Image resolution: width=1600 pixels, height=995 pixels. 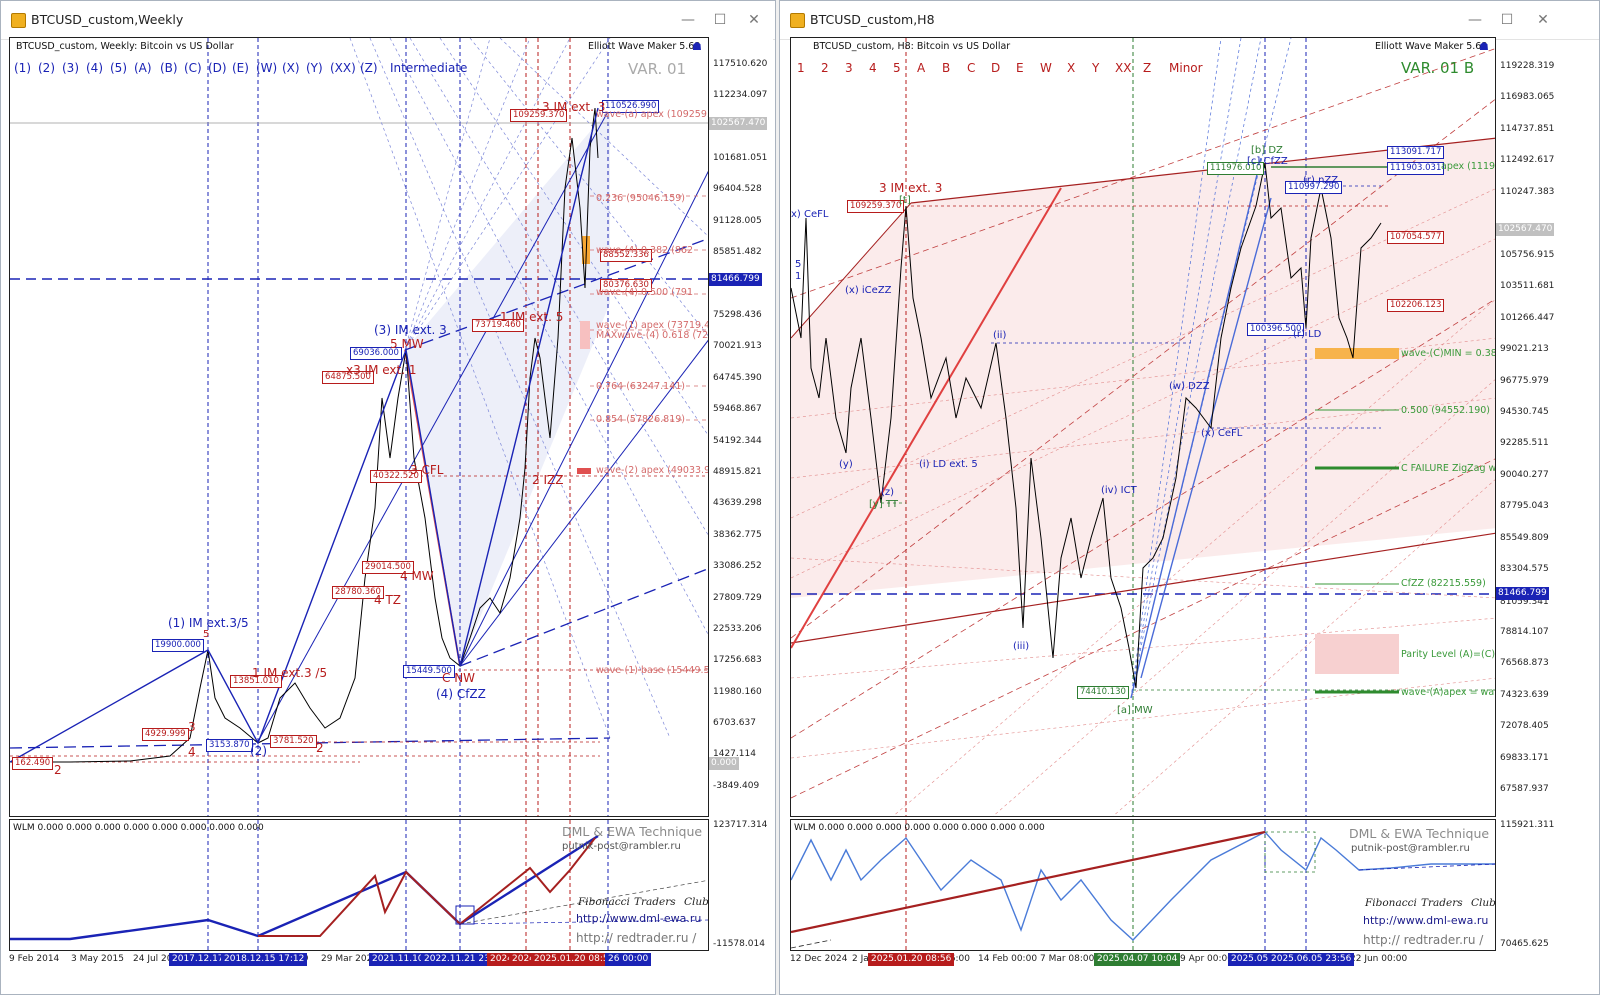 What do you see at coordinates (1379, 959) in the screenshot?
I see `time-axis-label: 22 Jun 00:00` at bounding box center [1379, 959].